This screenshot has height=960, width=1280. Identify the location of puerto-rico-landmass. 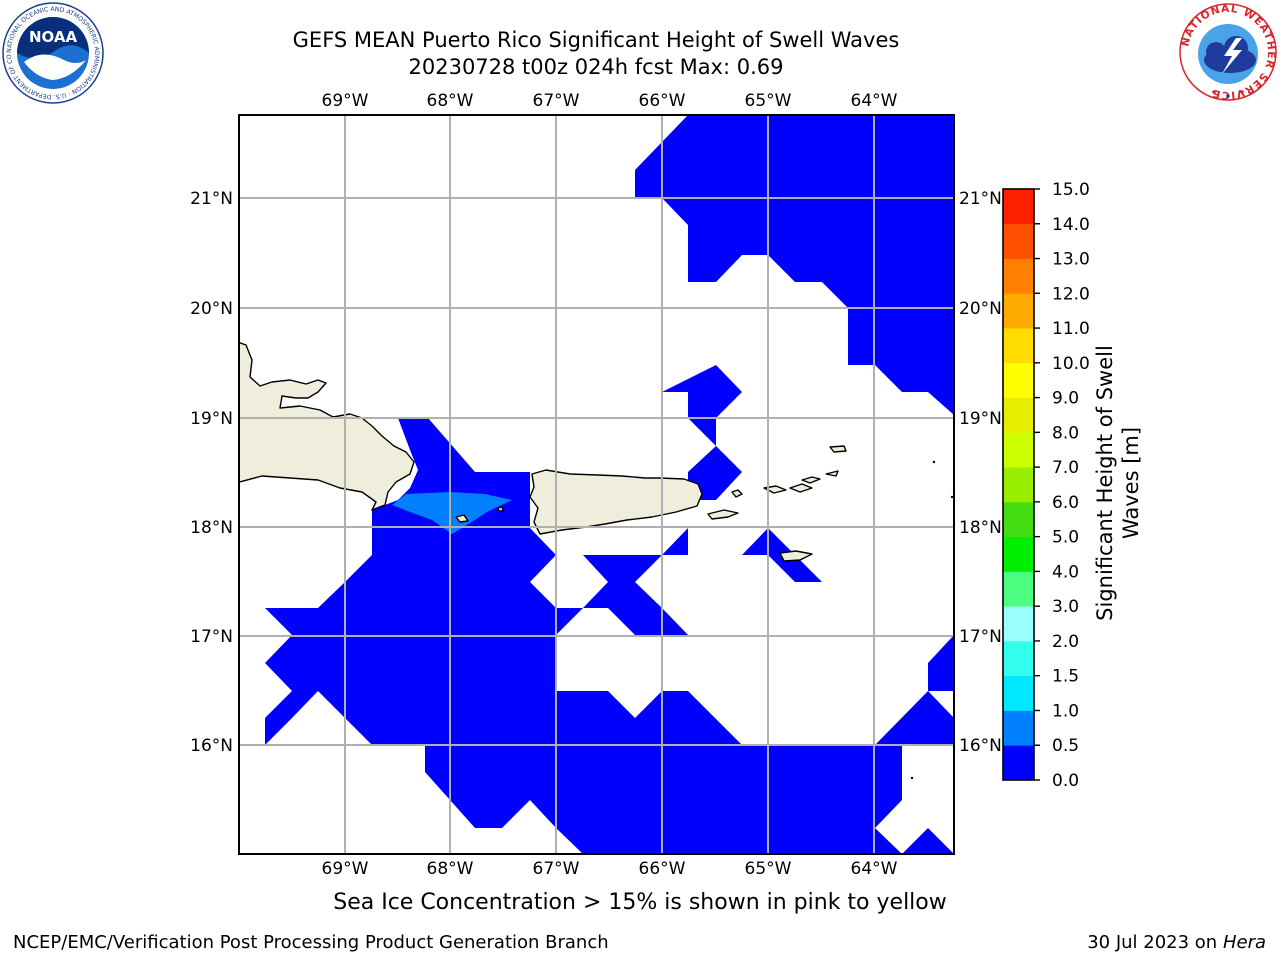
(616, 502).